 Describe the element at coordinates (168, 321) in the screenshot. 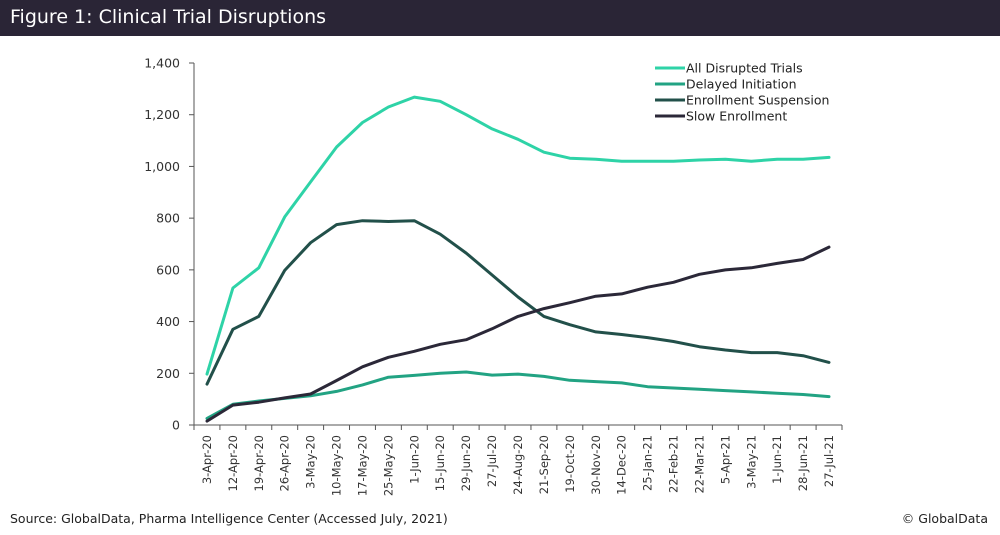

I see `y-tick-label: 400` at that location.